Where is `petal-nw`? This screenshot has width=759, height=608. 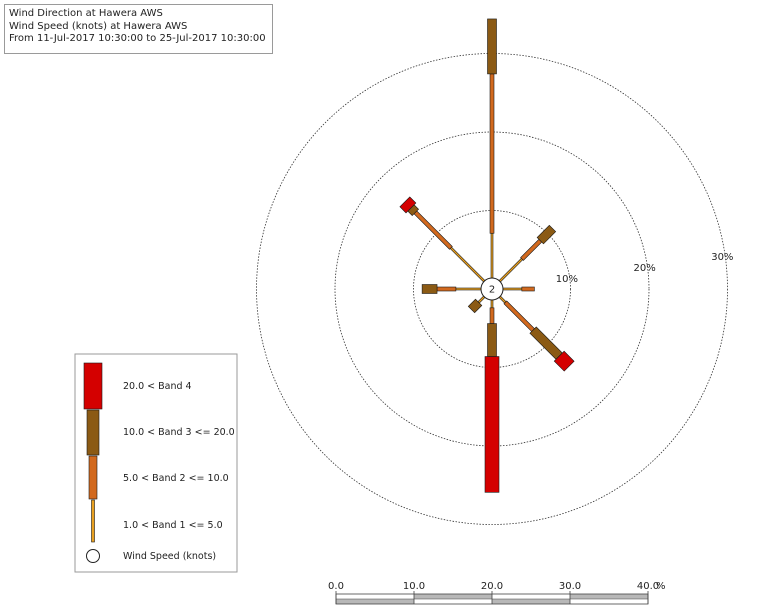
petal-nw is located at coordinates (442, 239).